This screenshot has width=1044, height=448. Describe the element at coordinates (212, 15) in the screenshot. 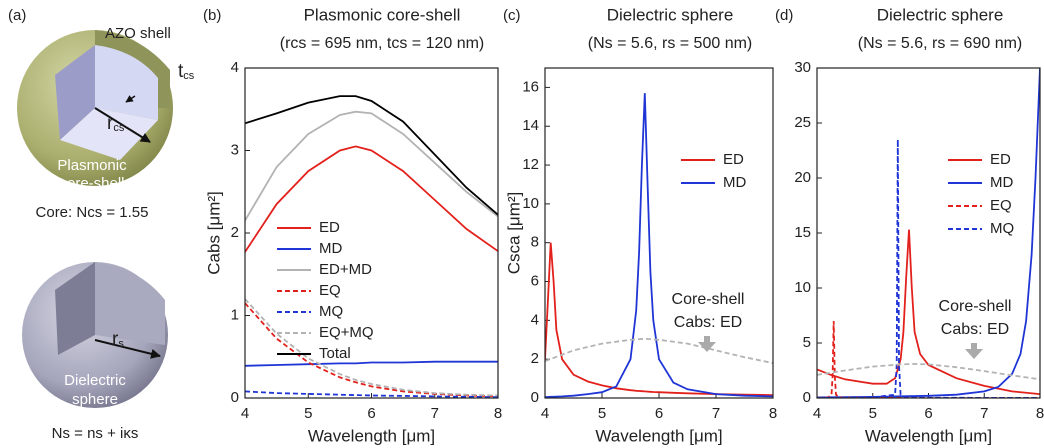

I see `panel-label: (b)` at that location.